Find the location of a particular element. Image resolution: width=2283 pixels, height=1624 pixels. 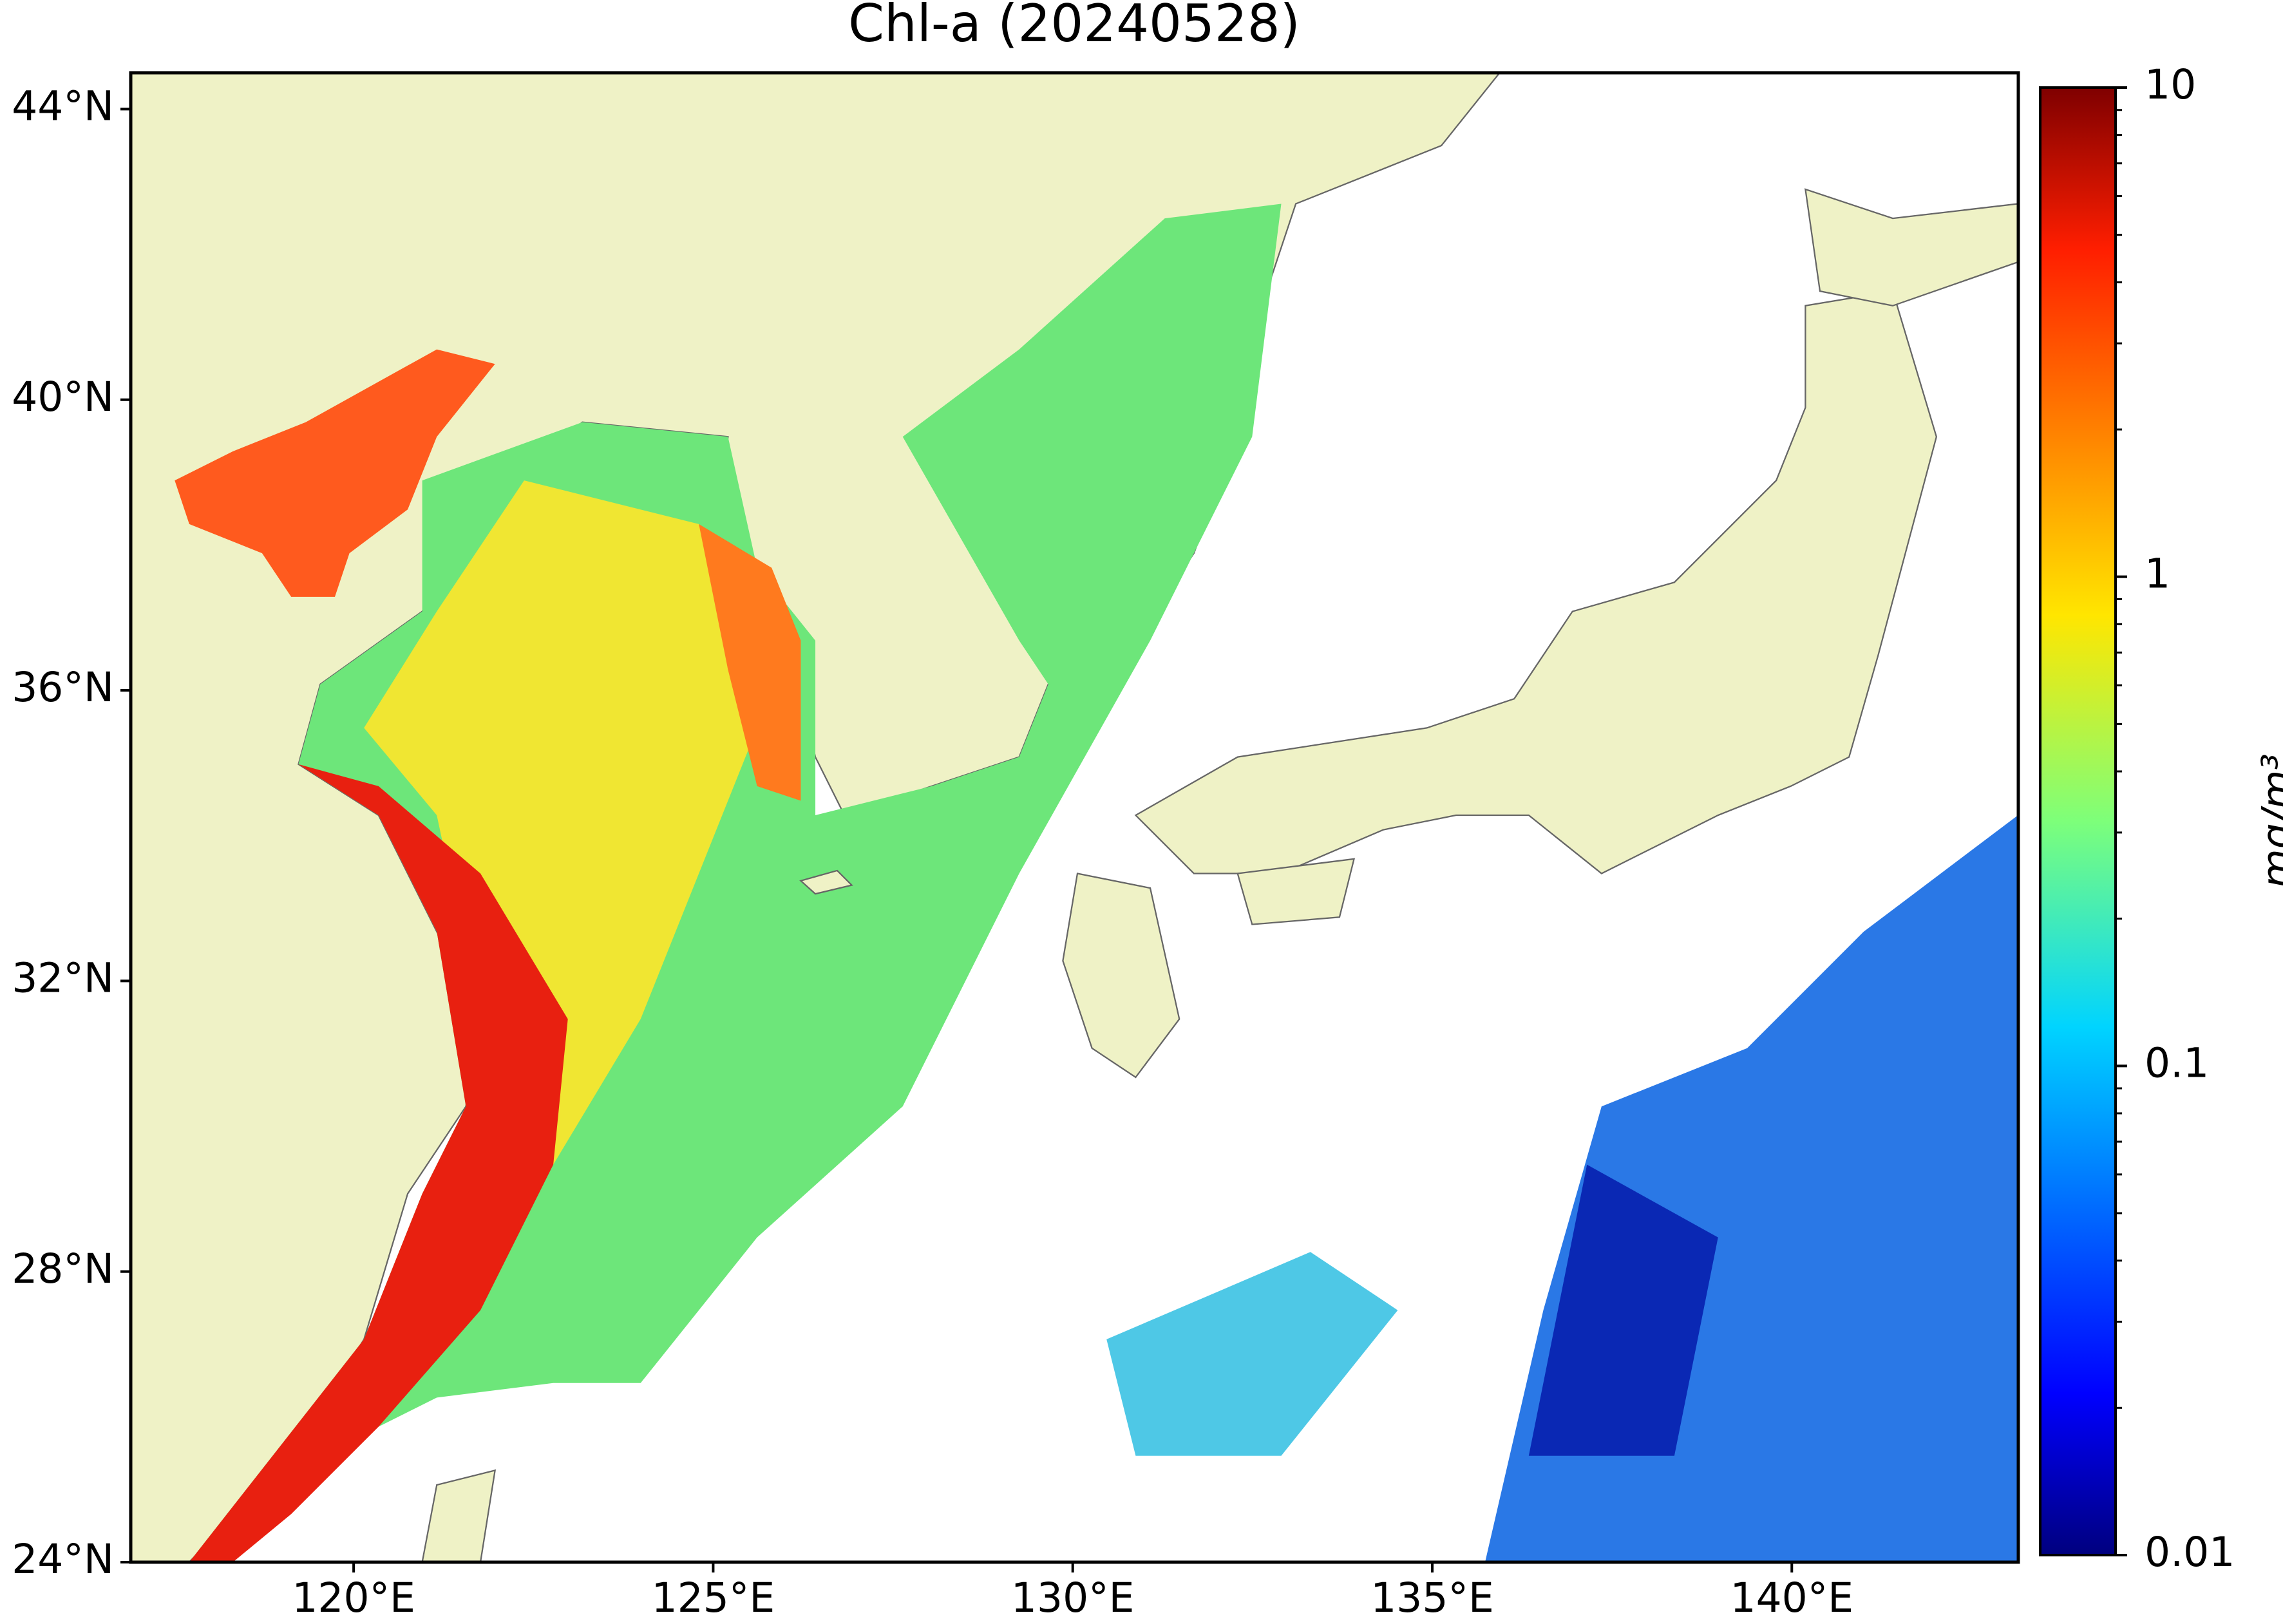

y-tick-label: 28°N is located at coordinates (63, 1269).